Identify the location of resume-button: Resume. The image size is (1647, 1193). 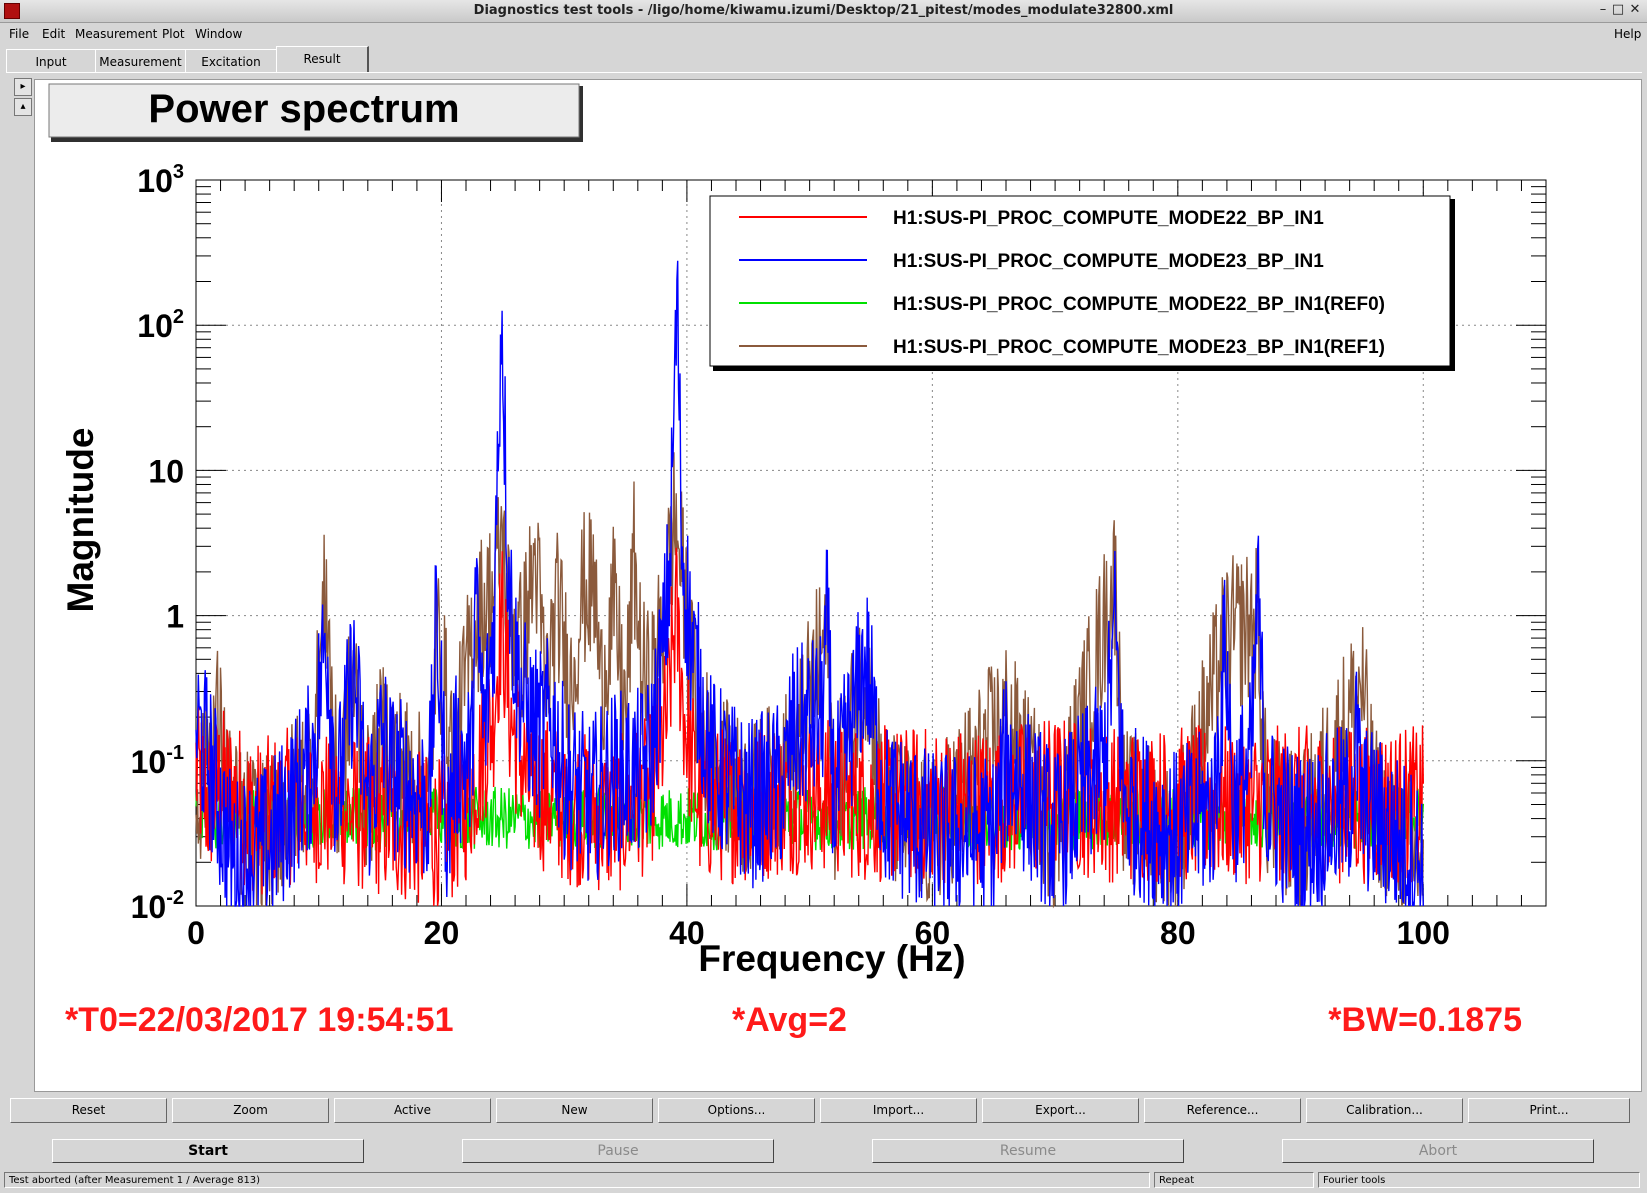
(1028, 1151).